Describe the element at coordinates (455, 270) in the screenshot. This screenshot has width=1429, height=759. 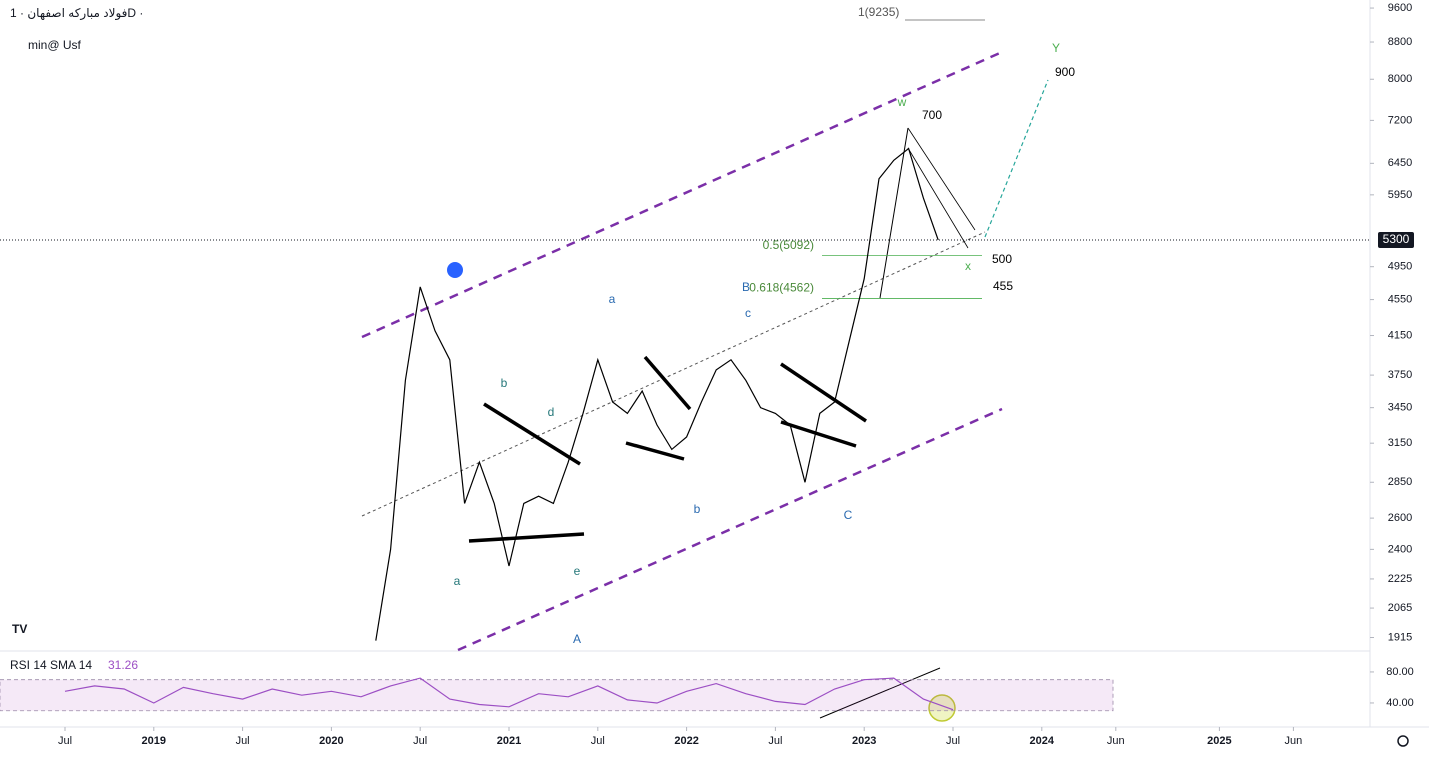
I see `event-icon` at that location.